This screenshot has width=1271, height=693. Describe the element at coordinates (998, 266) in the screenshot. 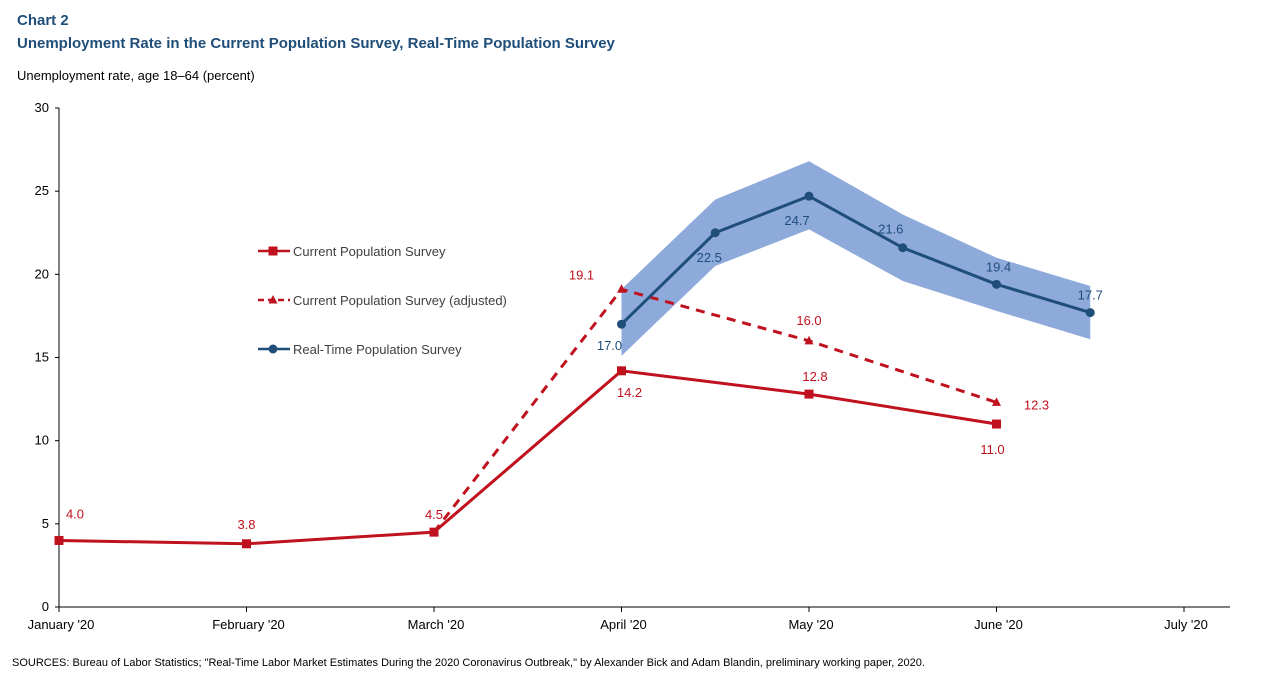

I see `data-label: 19.4` at that location.